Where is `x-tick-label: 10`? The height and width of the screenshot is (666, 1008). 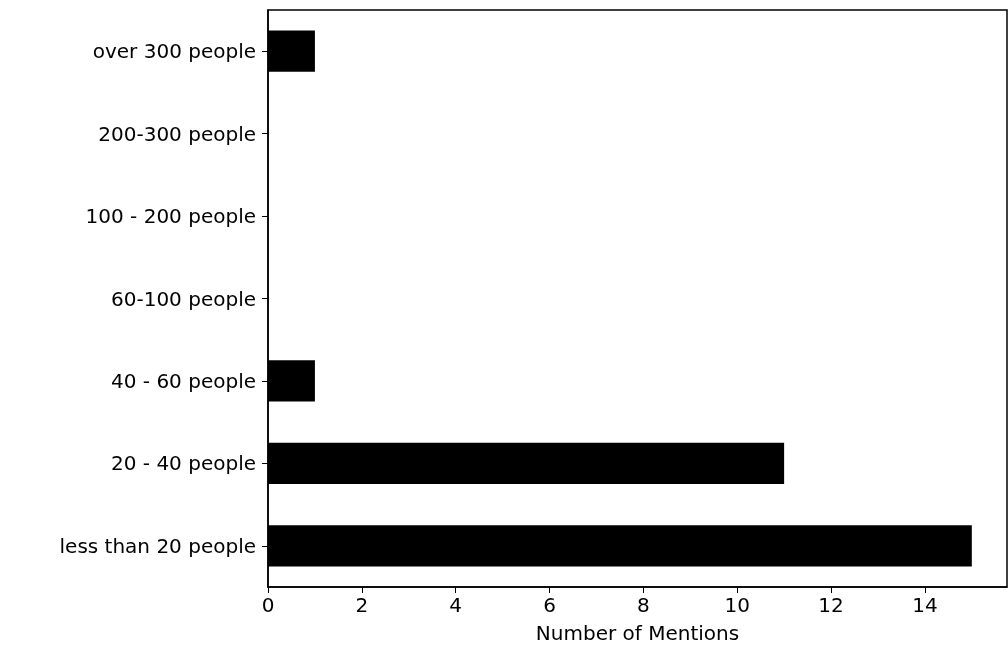
x-tick-label: 10 is located at coordinates (737, 605).